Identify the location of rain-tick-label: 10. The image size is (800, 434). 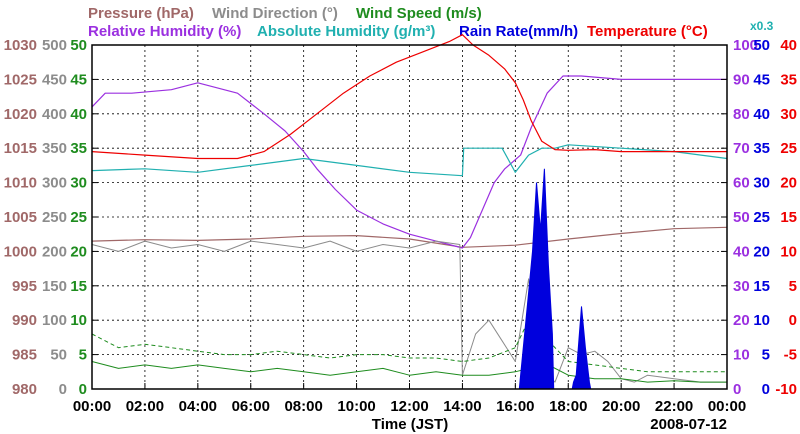
(761, 320).